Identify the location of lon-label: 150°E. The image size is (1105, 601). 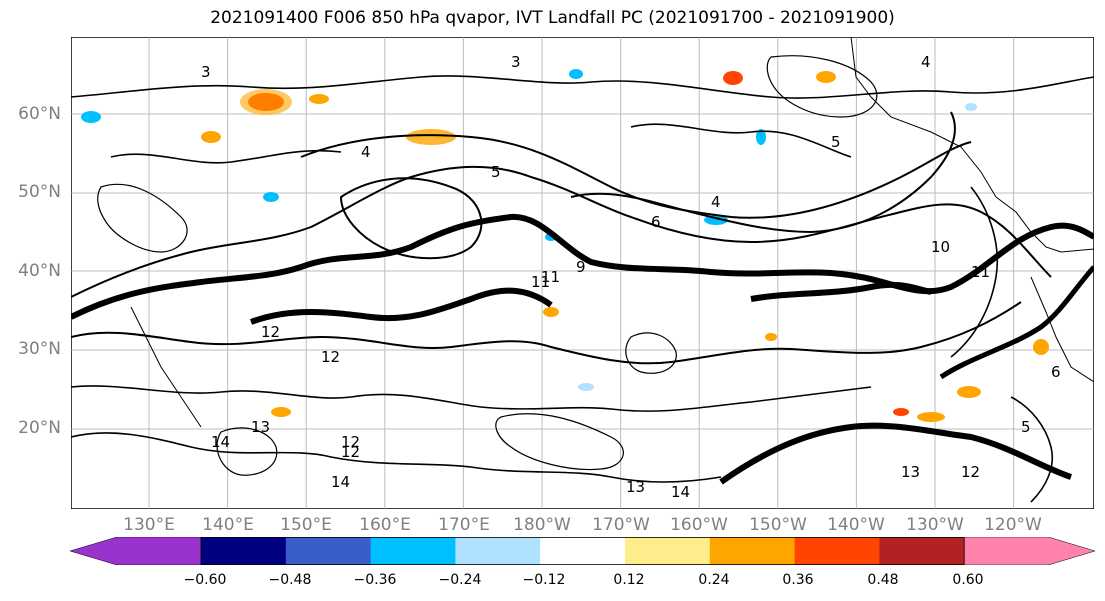
(306, 525).